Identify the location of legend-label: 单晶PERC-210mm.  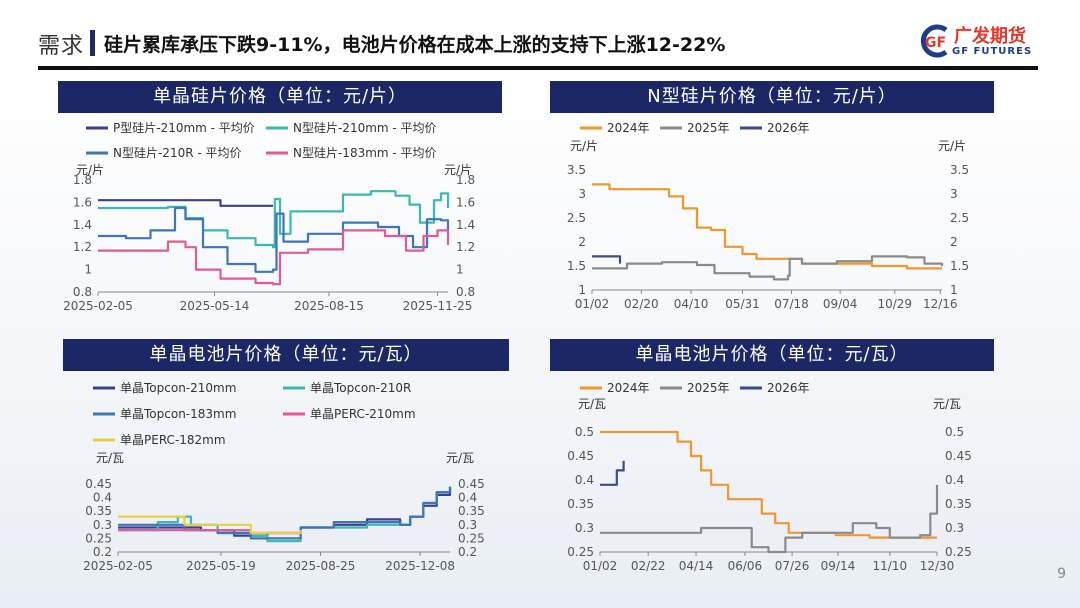
(363, 414).